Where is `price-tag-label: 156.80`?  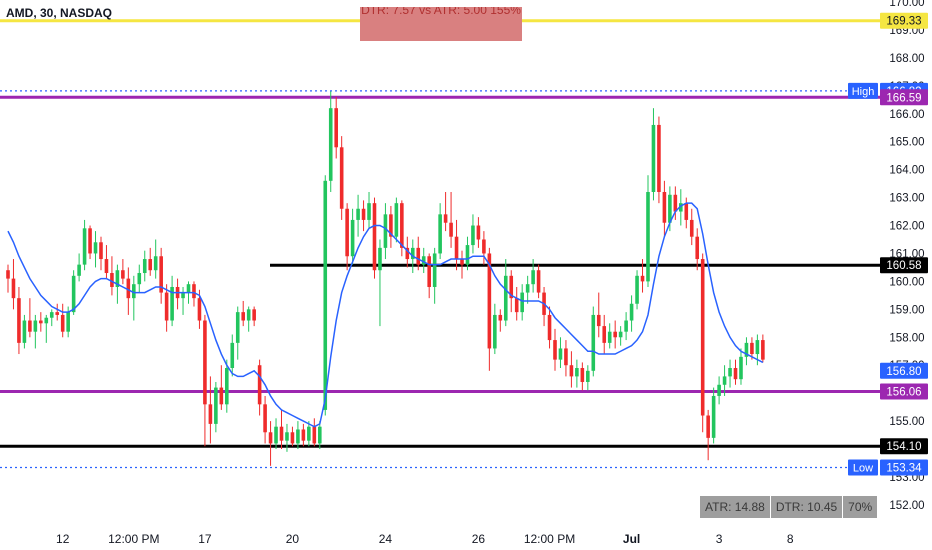
price-tag-label: 156.80 is located at coordinates (903, 372).